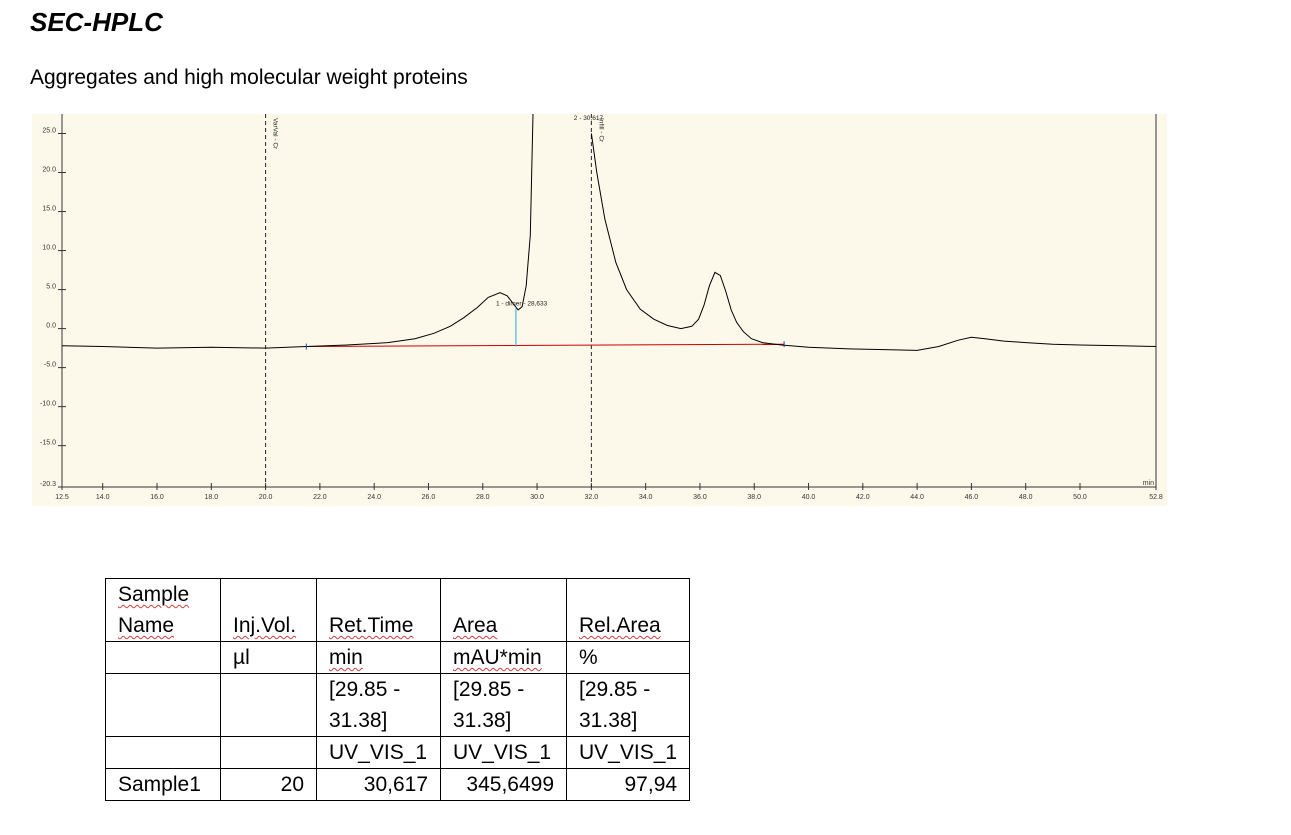 The height and width of the screenshot is (835, 1291). Describe the element at coordinates (50, 365) in the screenshot. I see `y-tick-label: -5.0` at that location.